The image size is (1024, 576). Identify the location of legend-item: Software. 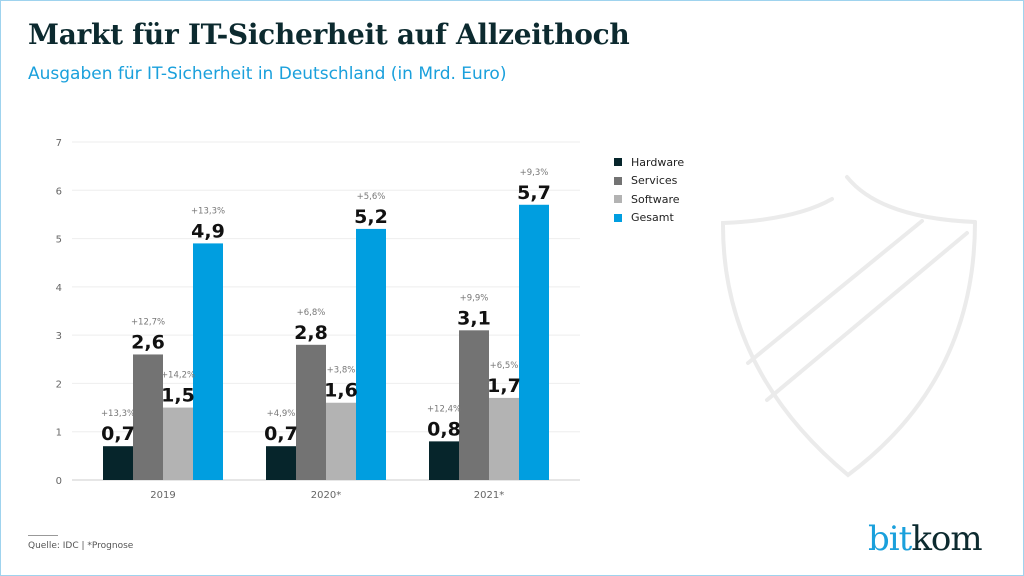
(649, 199).